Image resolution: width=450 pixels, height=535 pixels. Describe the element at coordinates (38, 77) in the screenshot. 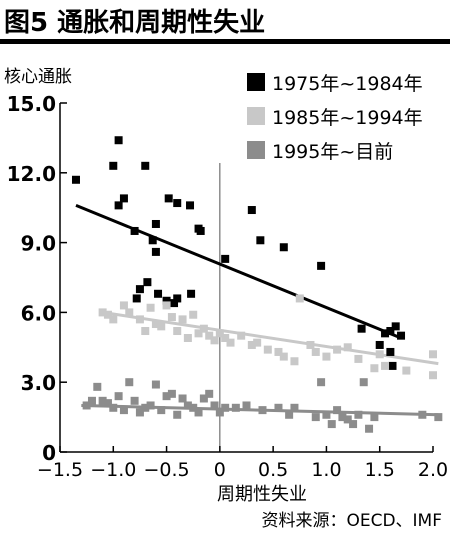

I see `y-axis-label: 核心通胀` at that location.